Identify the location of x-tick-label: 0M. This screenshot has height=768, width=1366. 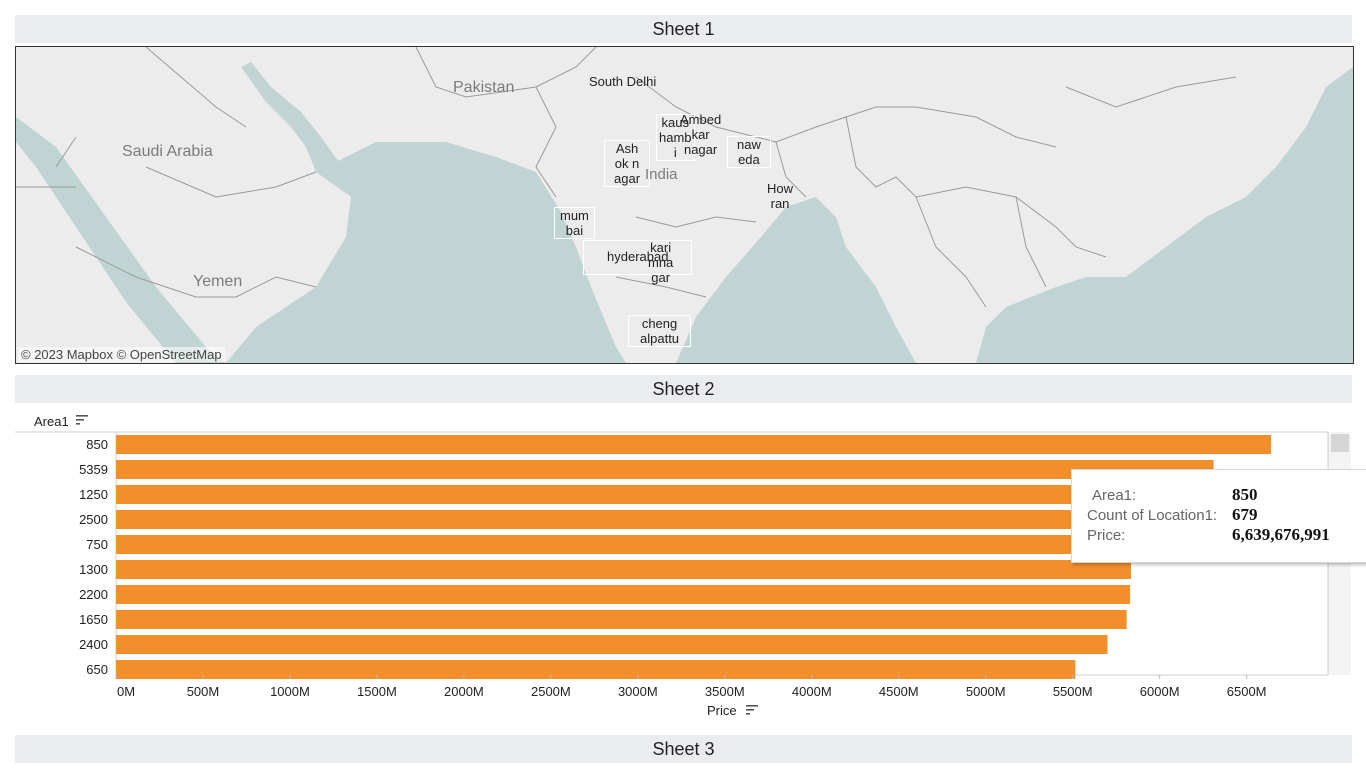
(126, 691).